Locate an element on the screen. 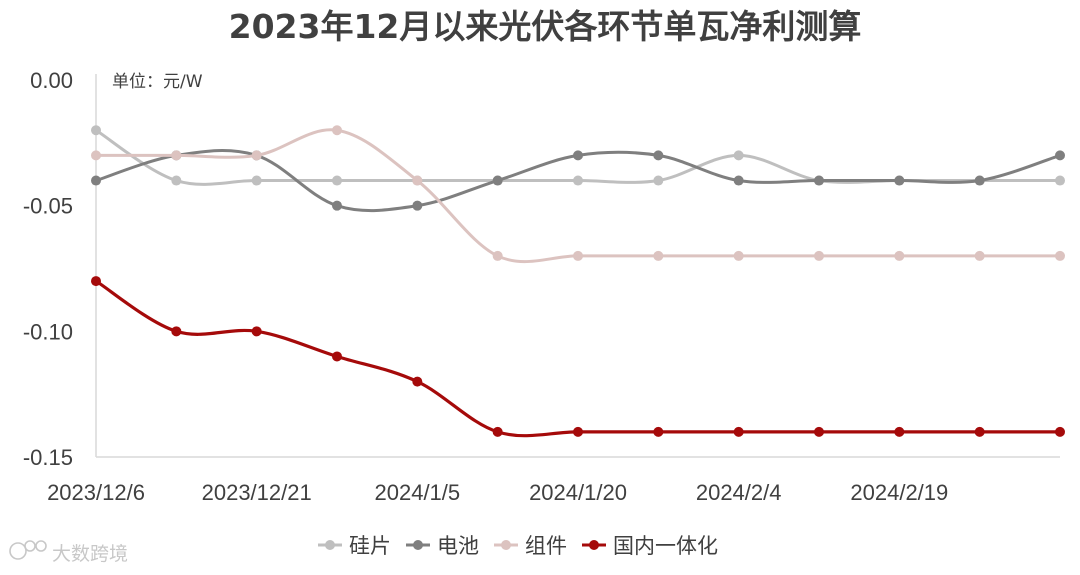  legend-item: 国内一体化 is located at coordinates (650, 546).